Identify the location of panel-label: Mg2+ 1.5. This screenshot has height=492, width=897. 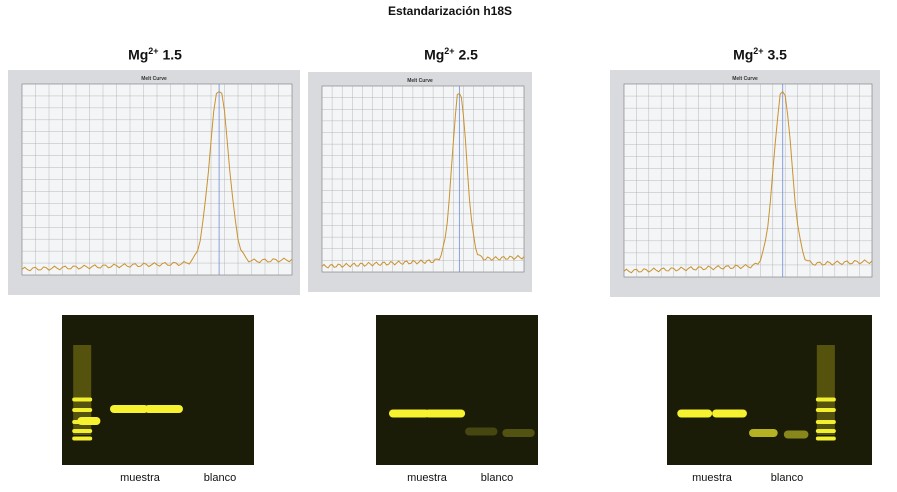
(155, 54).